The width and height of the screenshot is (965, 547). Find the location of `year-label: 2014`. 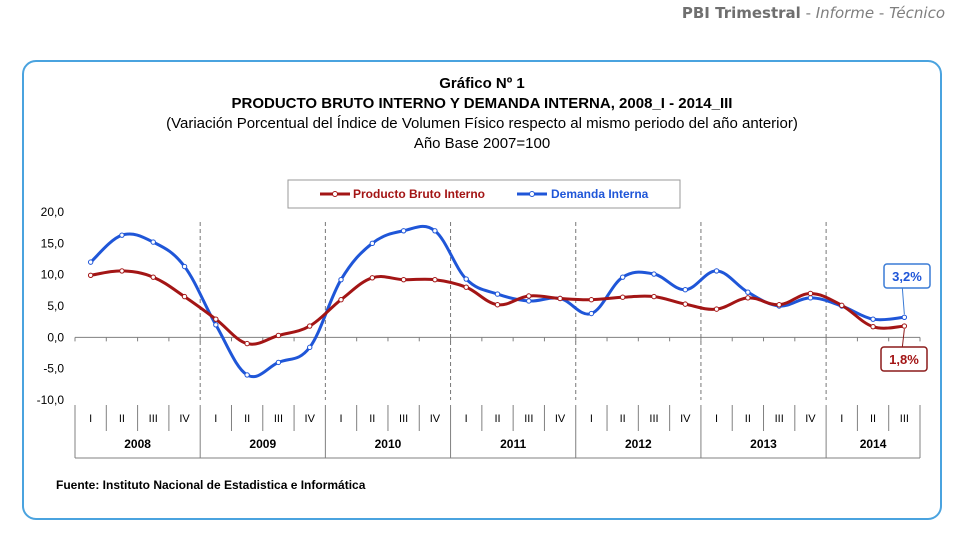

year-label: 2014 is located at coordinates (873, 444).